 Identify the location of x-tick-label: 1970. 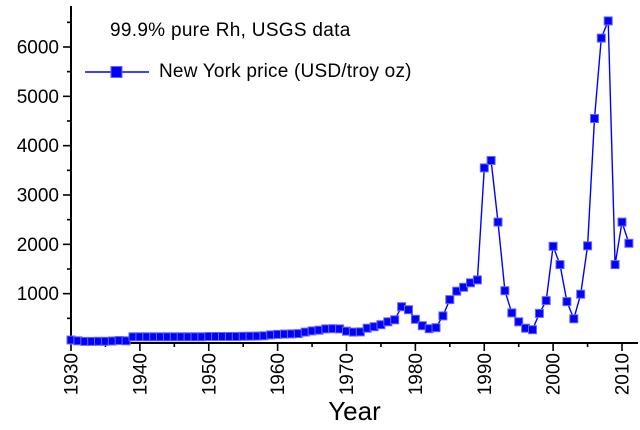
(347, 374).